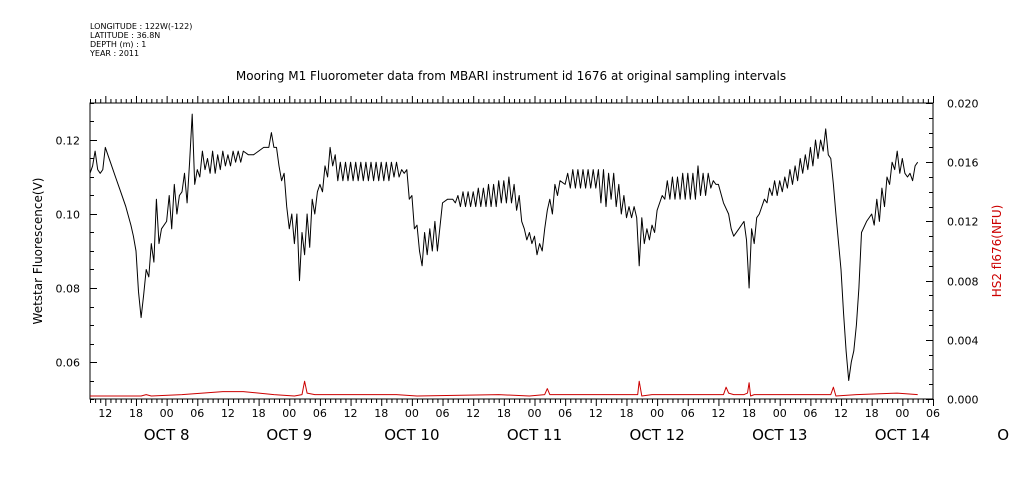 This screenshot has width=1009, height=504. What do you see at coordinates (118, 44) in the screenshot?
I see `meta-depth: DEPTH (m) : 1` at bounding box center [118, 44].